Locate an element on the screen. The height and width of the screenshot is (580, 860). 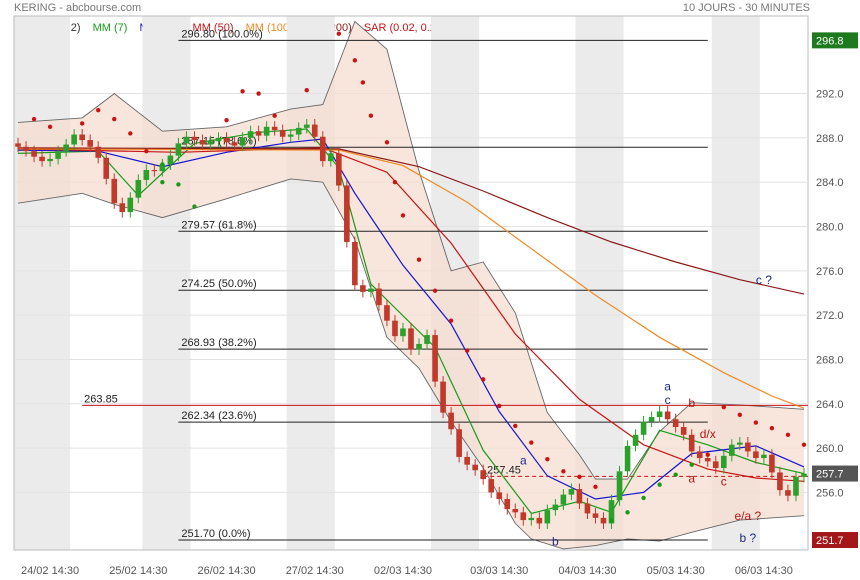
legend-mm100: MM (100) is located at coordinates (269, 28).